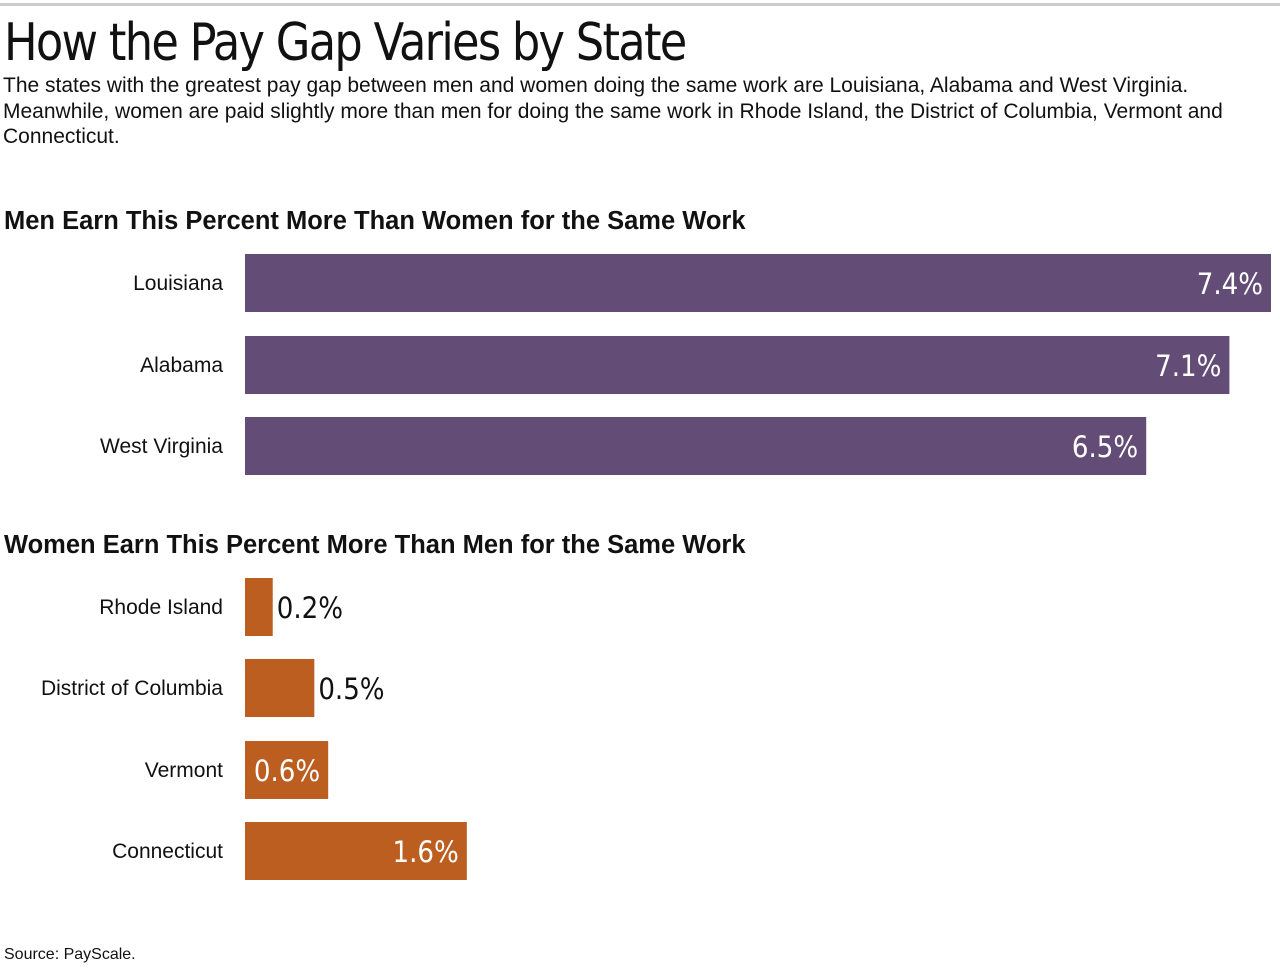 The image size is (1280, 970). What do you see at coordinates (345, 43) in the screenshot?
I see `page-title: How the Pay Gap Varies by State` at bounding box center [345, 43].